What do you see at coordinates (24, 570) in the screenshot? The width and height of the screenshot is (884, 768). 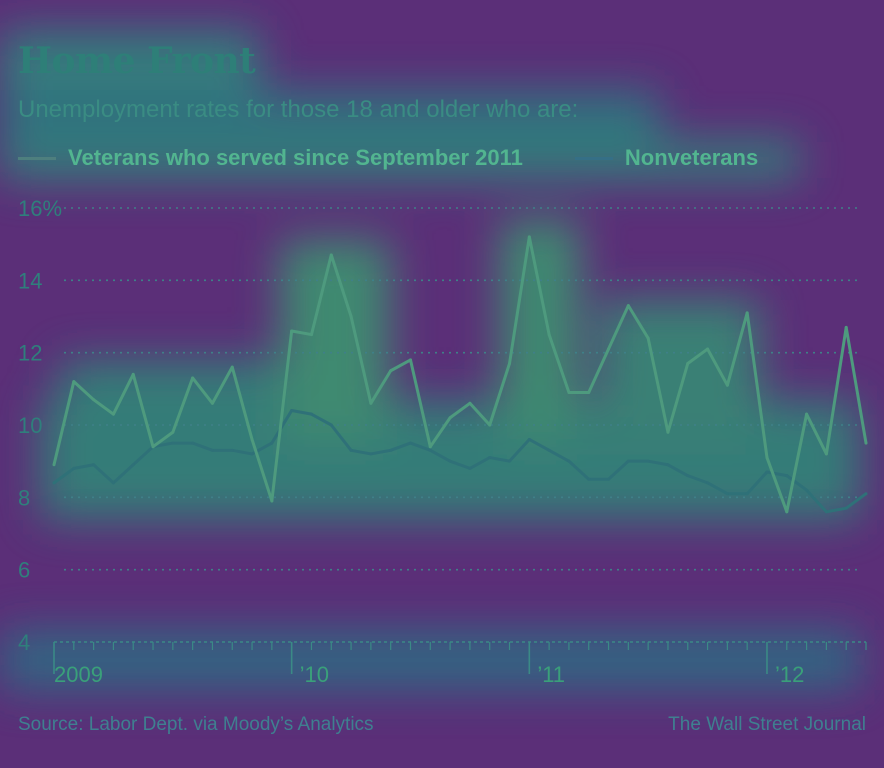 I see `y-tick-label-6: 6` at bounding box center [24, 570].